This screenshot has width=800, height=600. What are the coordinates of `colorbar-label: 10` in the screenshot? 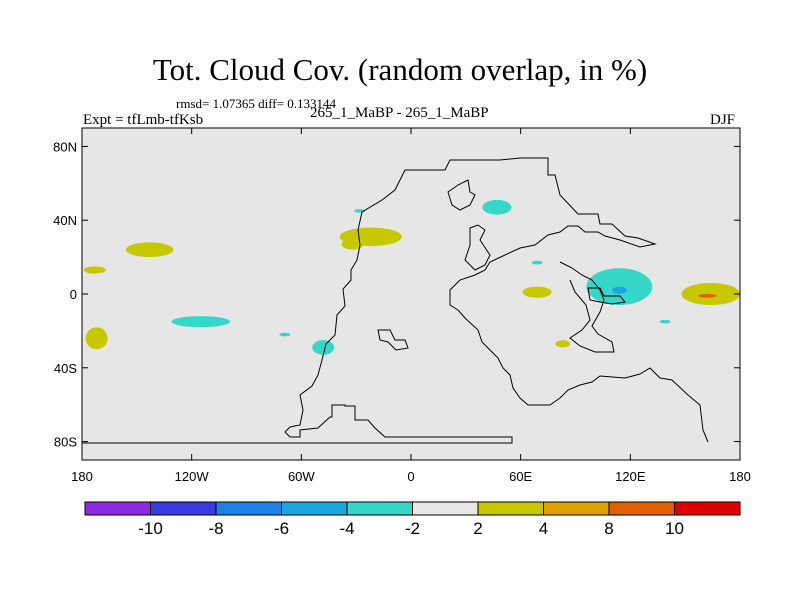 It's located at (674, 528).